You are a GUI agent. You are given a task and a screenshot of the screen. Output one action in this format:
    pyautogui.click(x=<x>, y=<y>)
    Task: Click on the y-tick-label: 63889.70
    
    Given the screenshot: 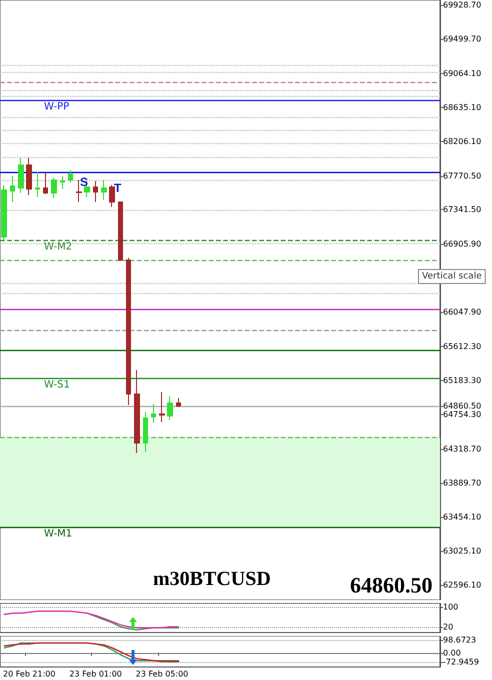 What is the action you would take?
    pyautogui.click(x=462, y=483)
    